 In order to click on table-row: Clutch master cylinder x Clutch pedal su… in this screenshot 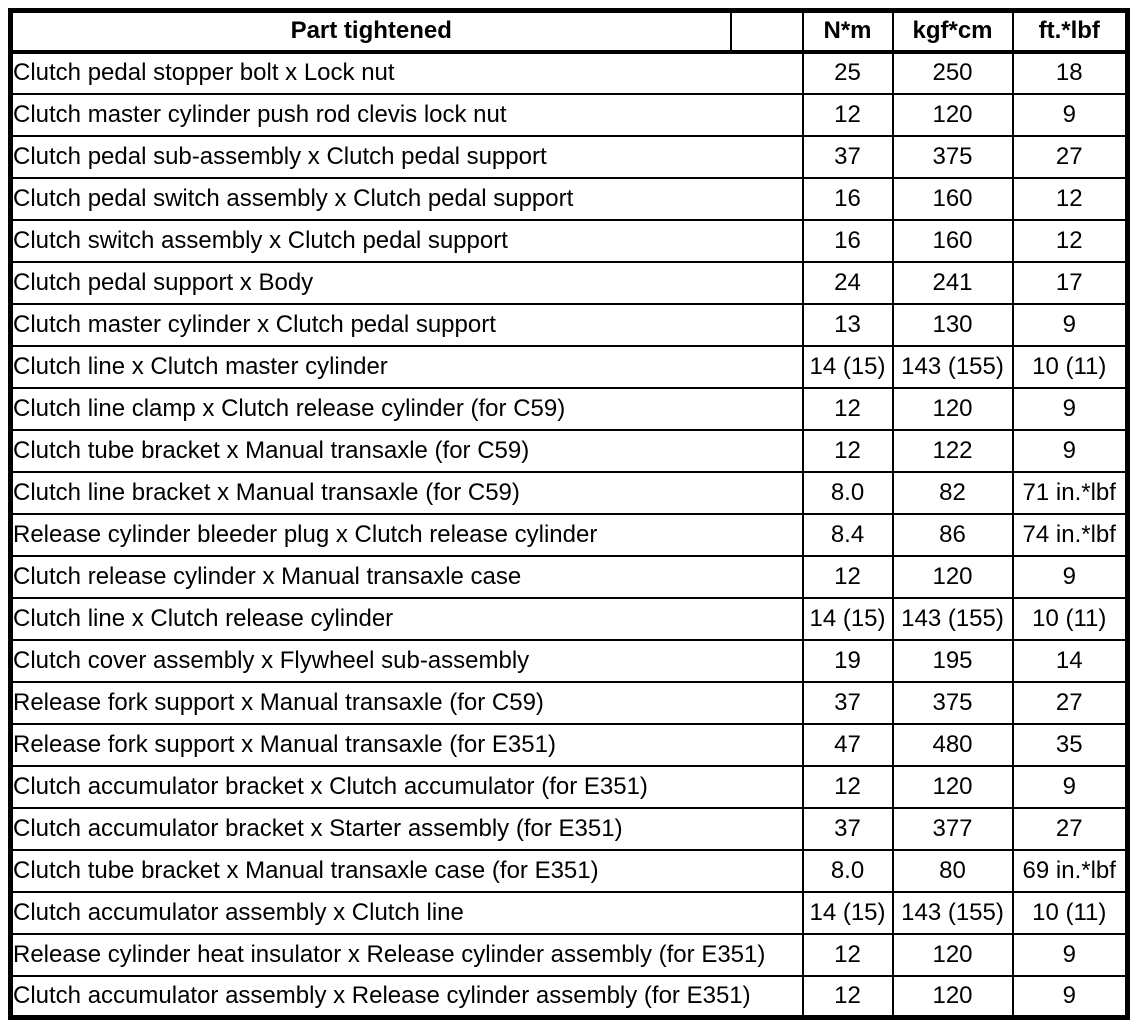, I will do `click(569, 324)`.